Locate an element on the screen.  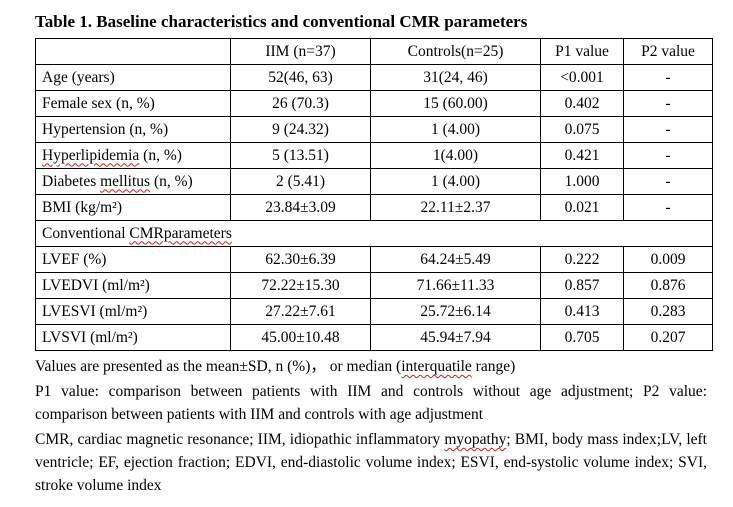
row-label-cell: Hyperlipidemia (n, %) is located at coordinates (133, 155).